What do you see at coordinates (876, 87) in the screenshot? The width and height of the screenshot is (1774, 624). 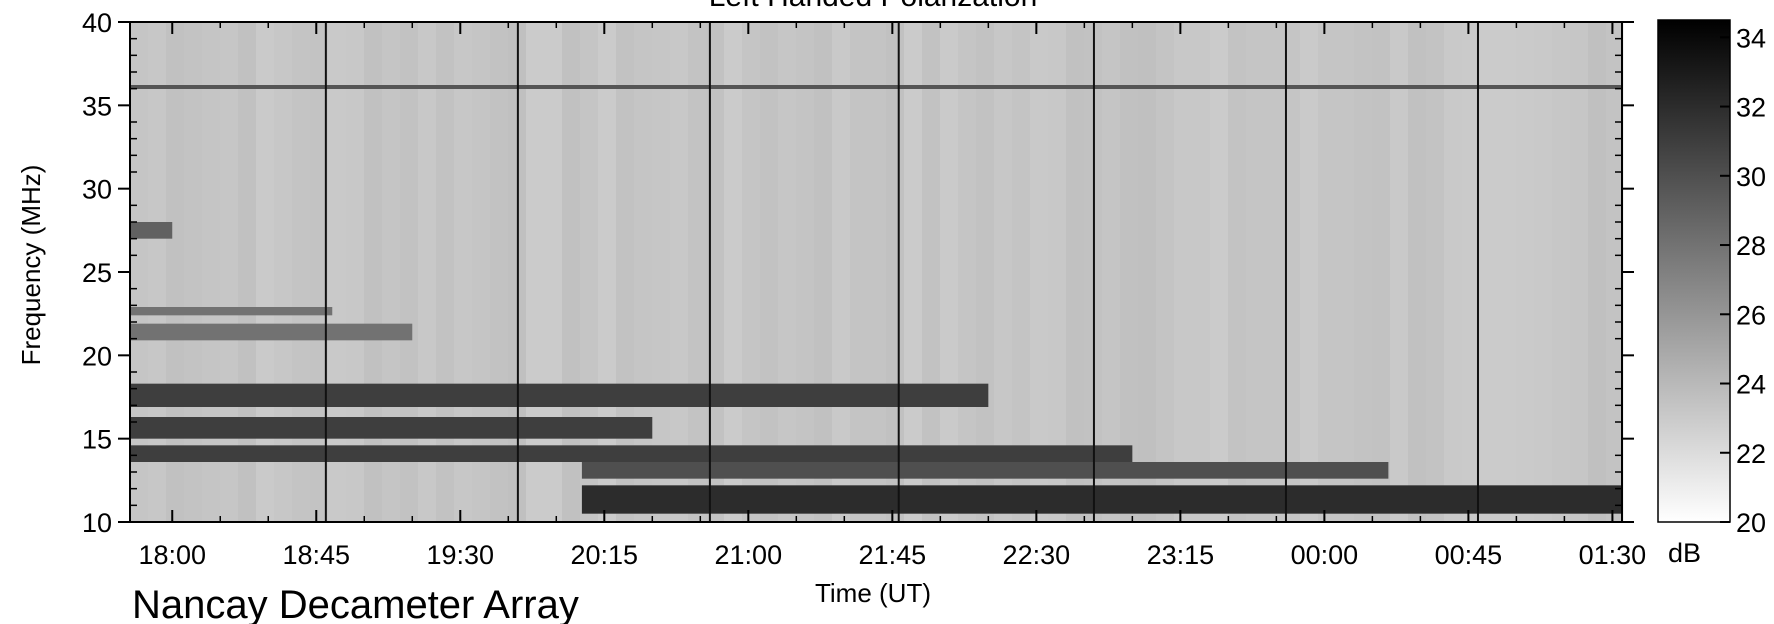 I see `interference-line-36mhz` at bounding box center [876, 87].